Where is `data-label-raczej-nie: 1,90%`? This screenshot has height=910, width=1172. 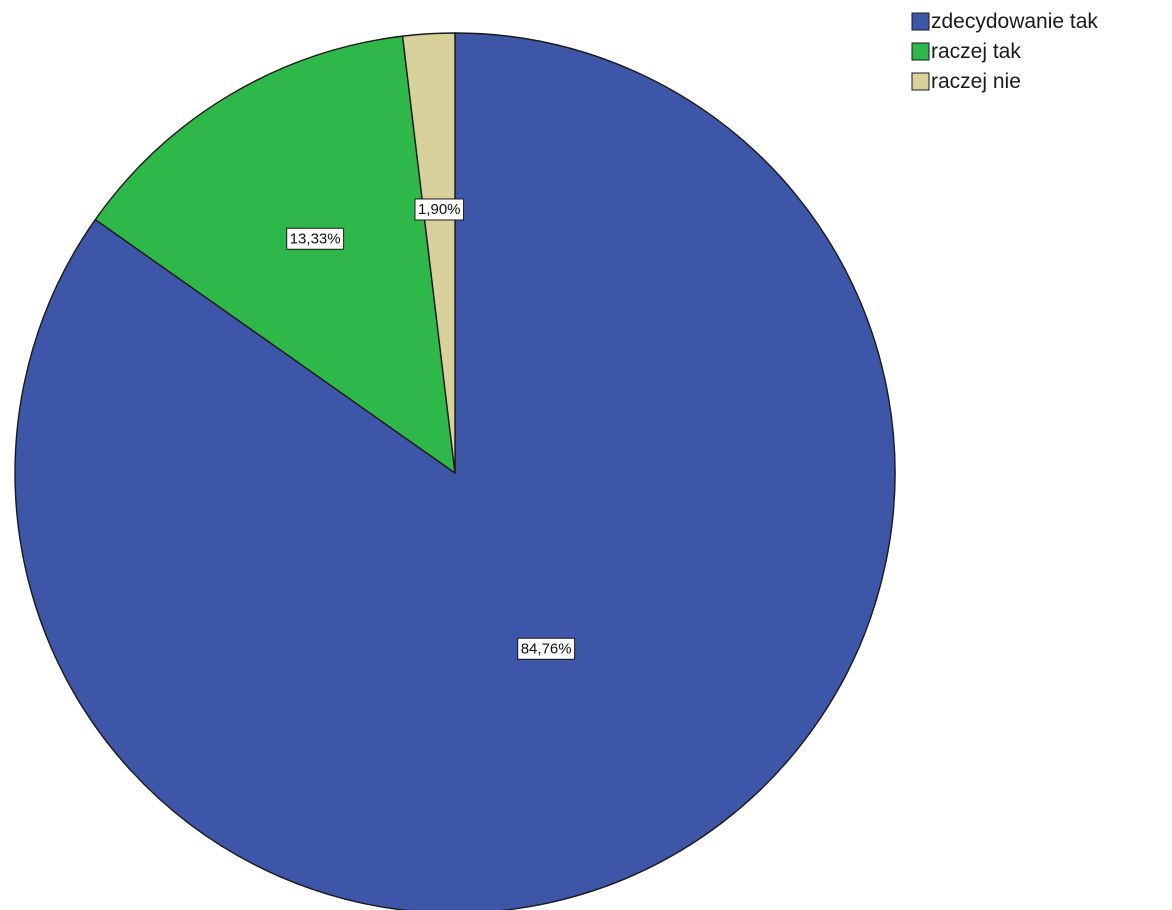 data-label-raczej-nie: 1,90% is located at coordinates (439, 209).